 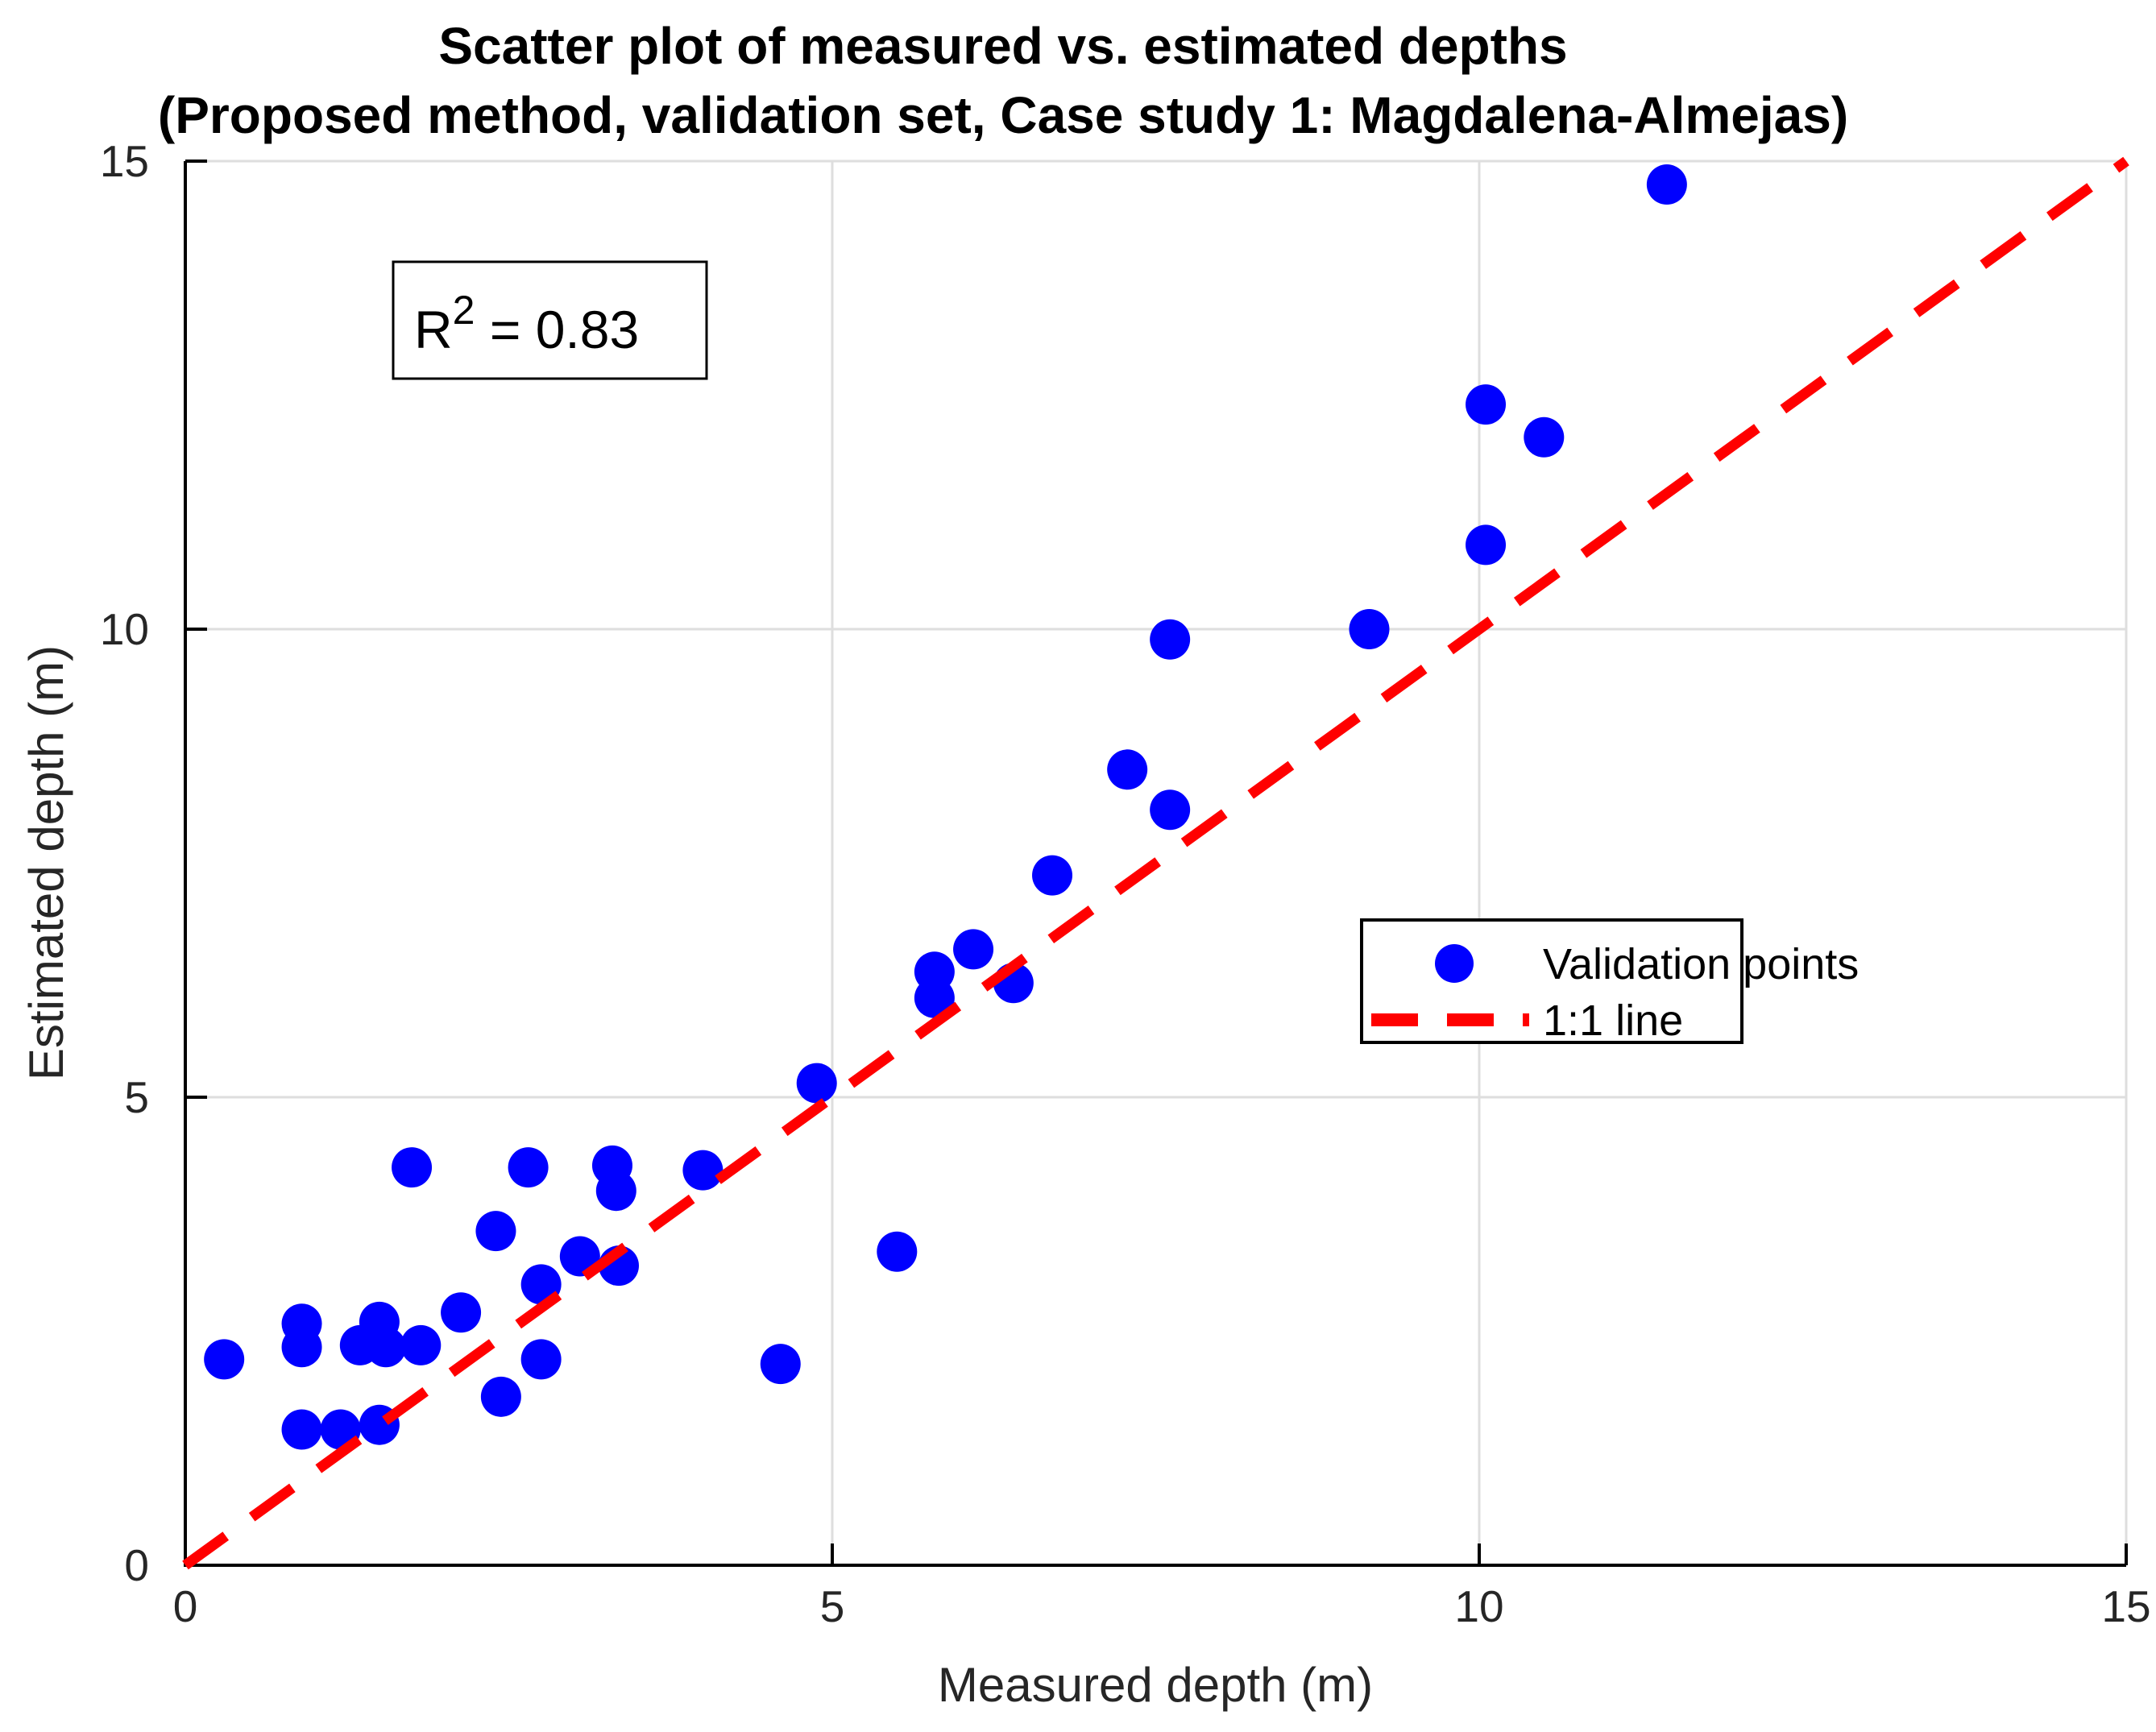 What do you see at coordinates (433, 329) in the screenshot?
I see `r2-base: R` at bounding box center [433, 329].